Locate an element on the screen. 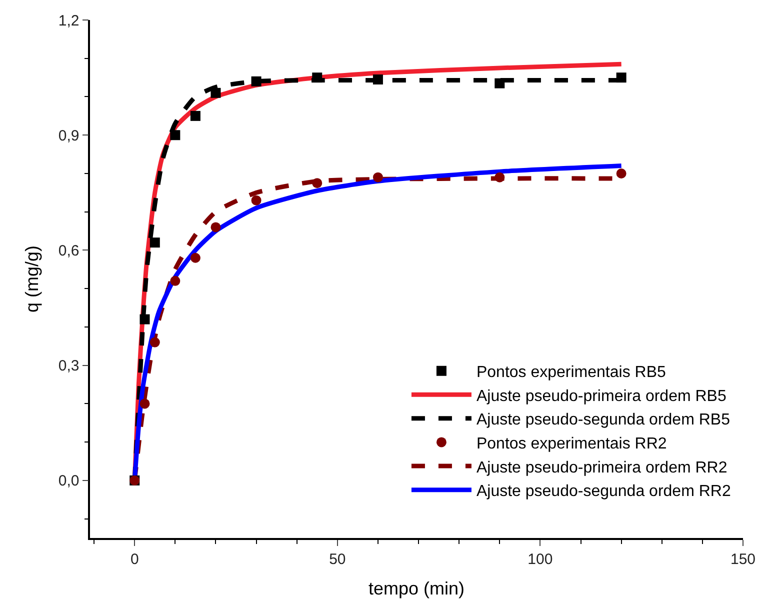  y-tick-label: 0,3 is located at coordinates (69, 366).